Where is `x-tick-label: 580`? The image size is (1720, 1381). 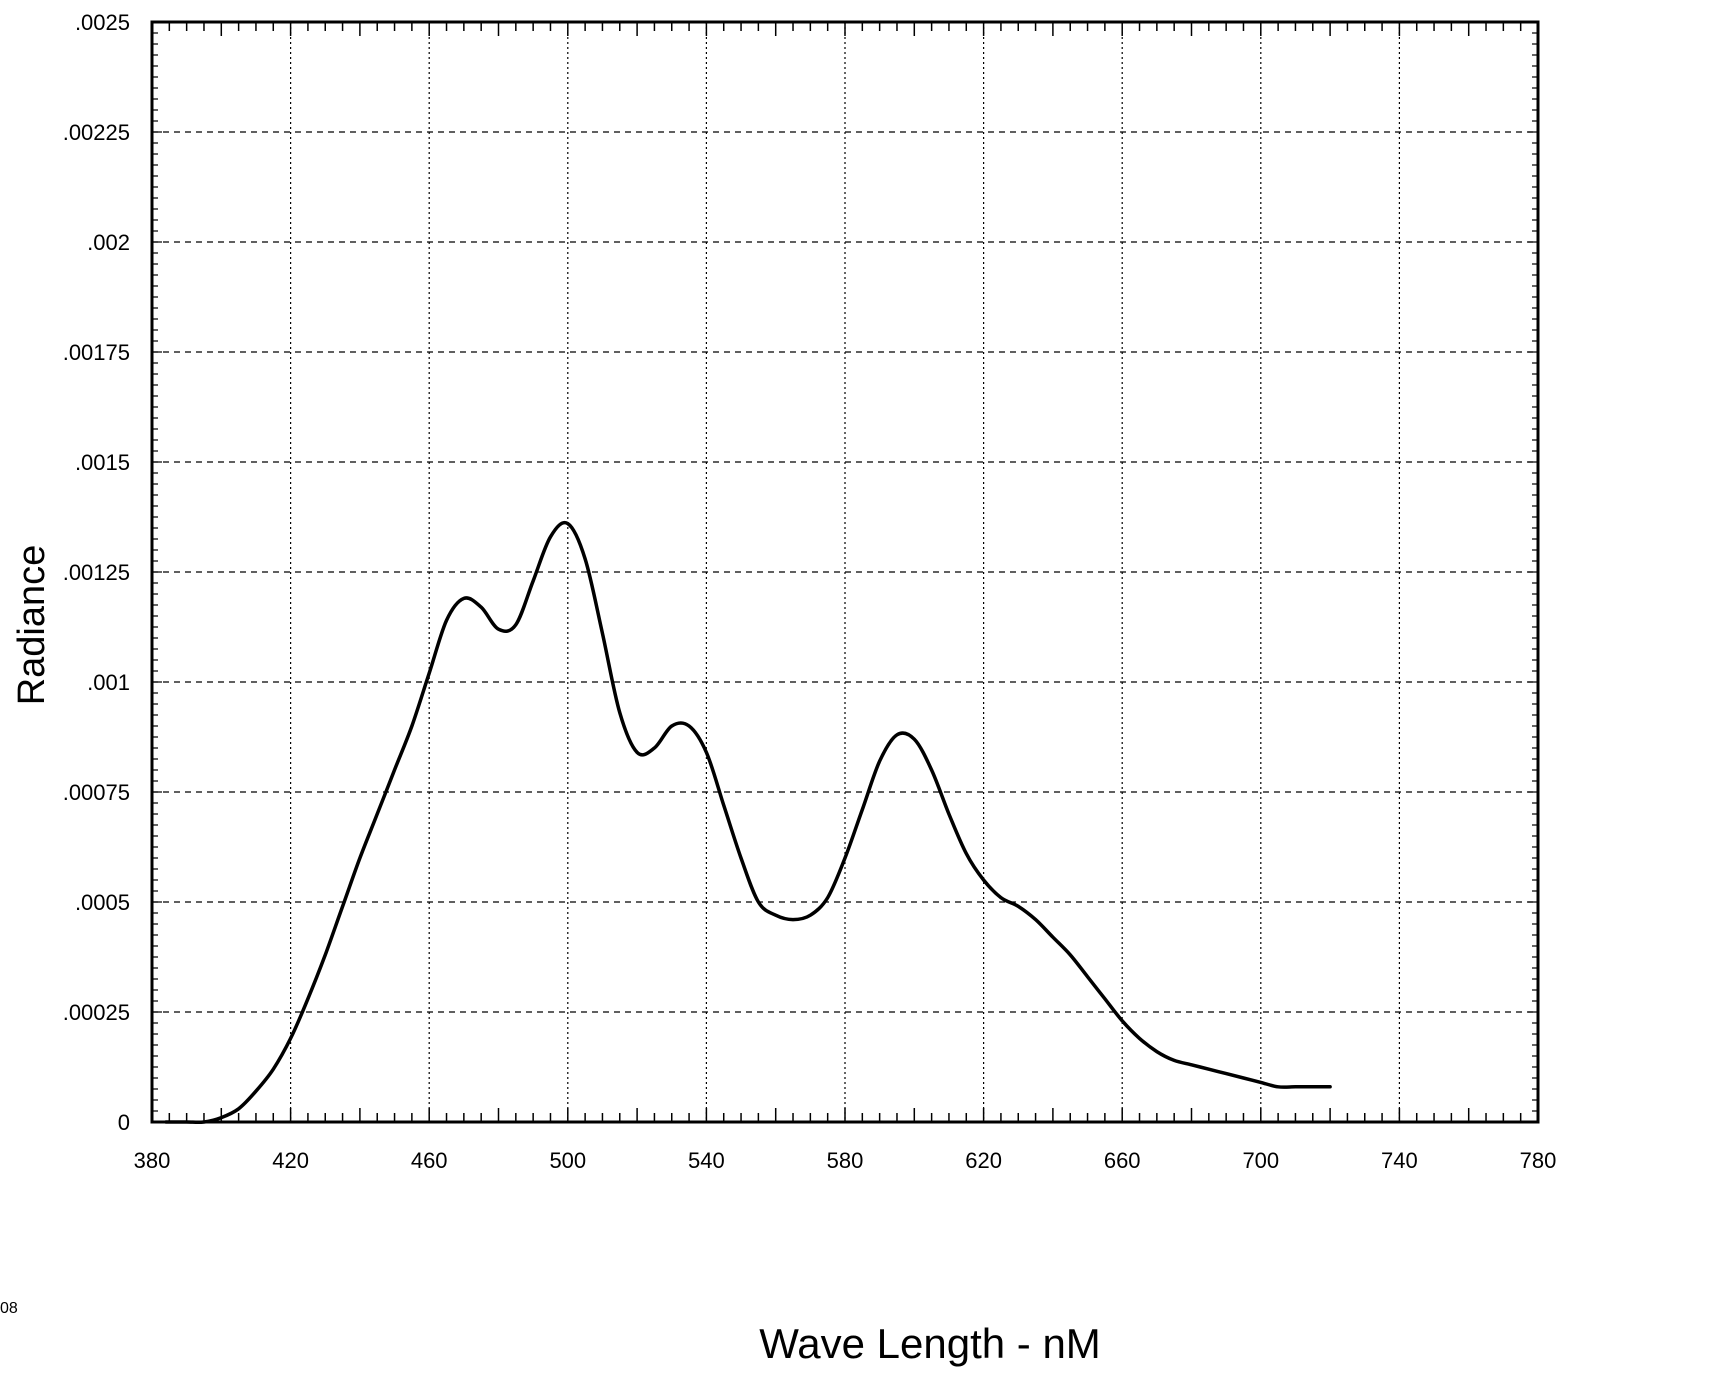 x-tick-label: 580 is located at coordinates (845, 1160).